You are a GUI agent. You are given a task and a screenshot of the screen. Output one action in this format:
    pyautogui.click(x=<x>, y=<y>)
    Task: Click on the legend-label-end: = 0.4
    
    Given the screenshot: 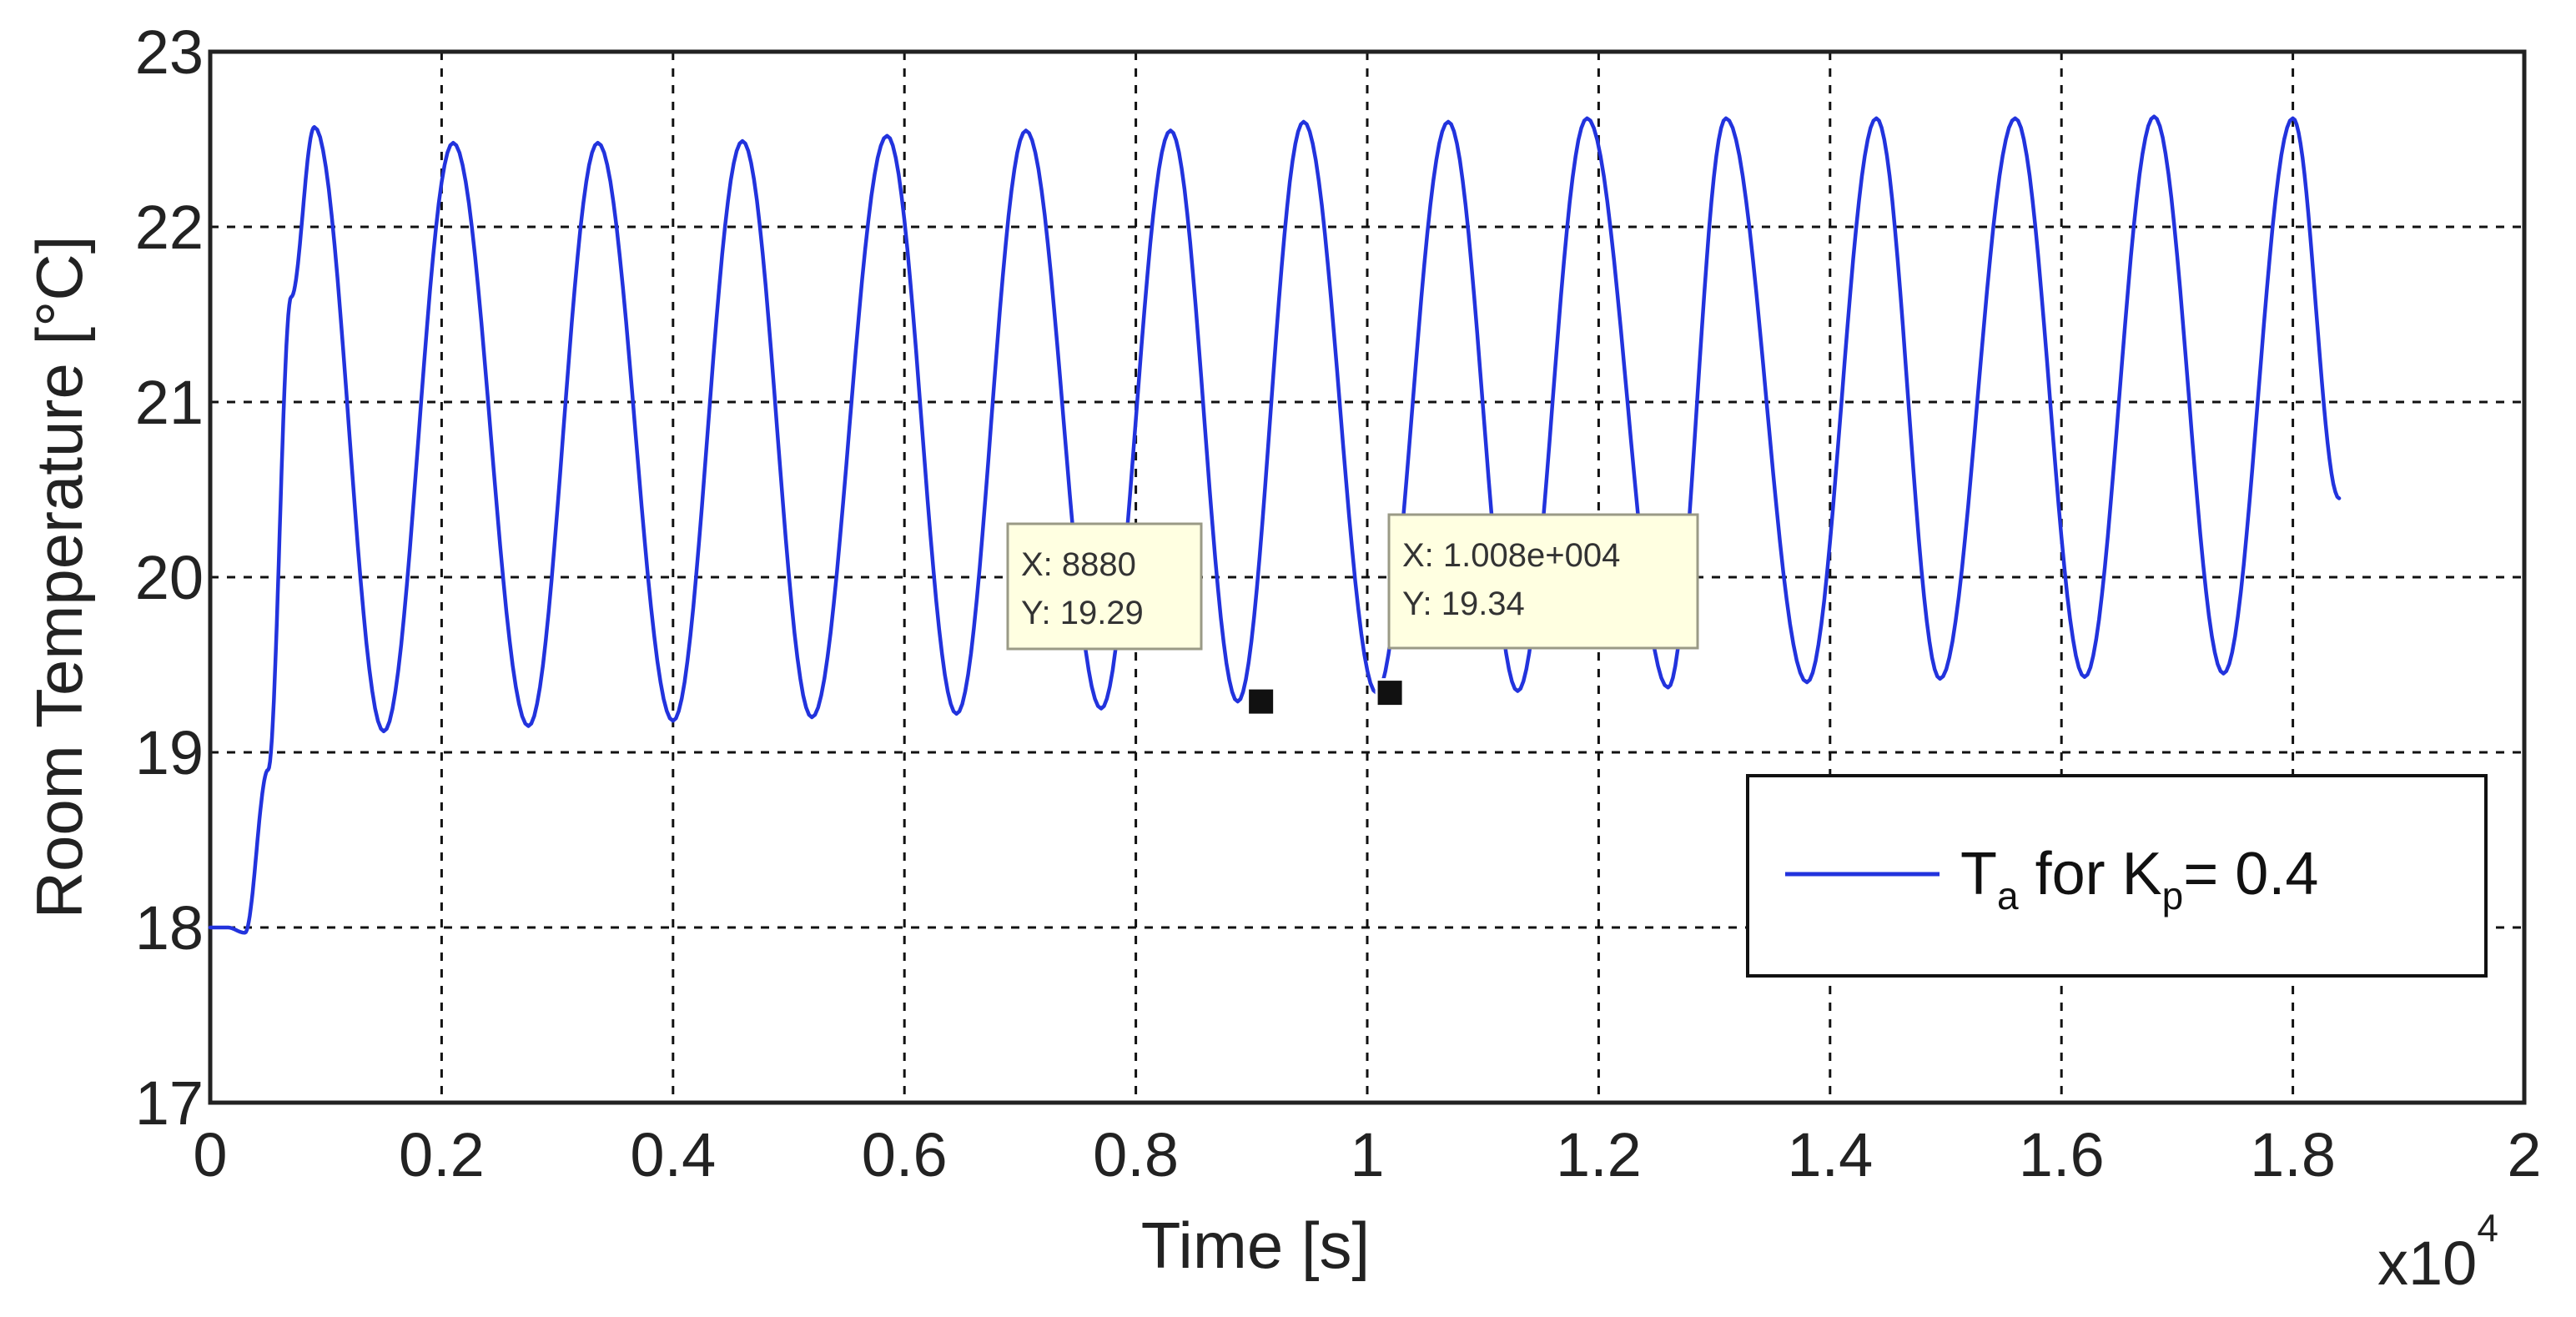 What is the action you would take?
    pyautogui.click(x=2250, y=874)
    